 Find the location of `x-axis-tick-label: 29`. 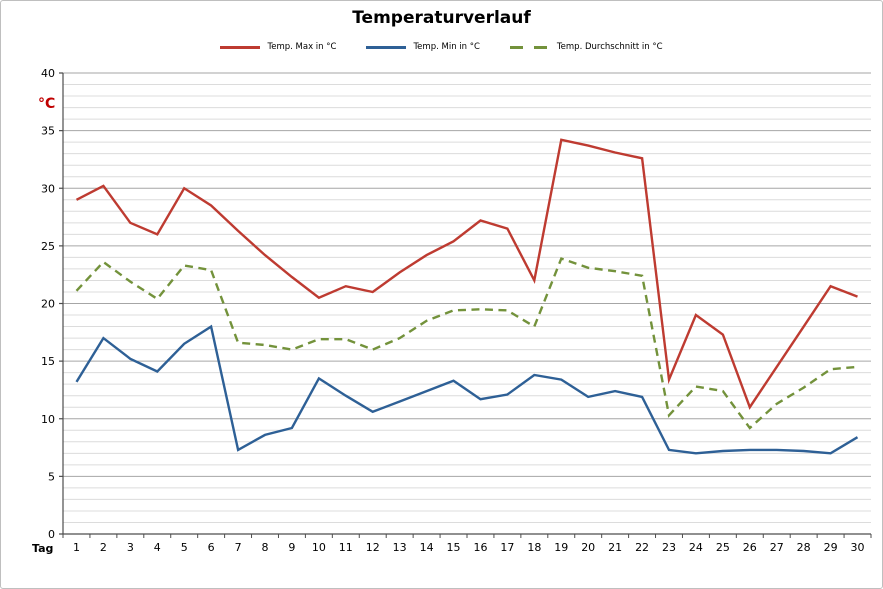

x-axis-tick-label: 29 is located at coordinates (831, 547).